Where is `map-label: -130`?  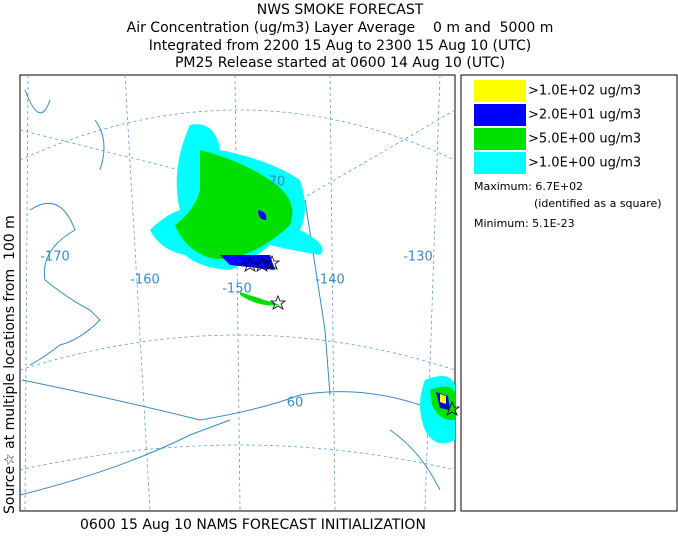 map-label: -130 is located at coordinates (418, 257).